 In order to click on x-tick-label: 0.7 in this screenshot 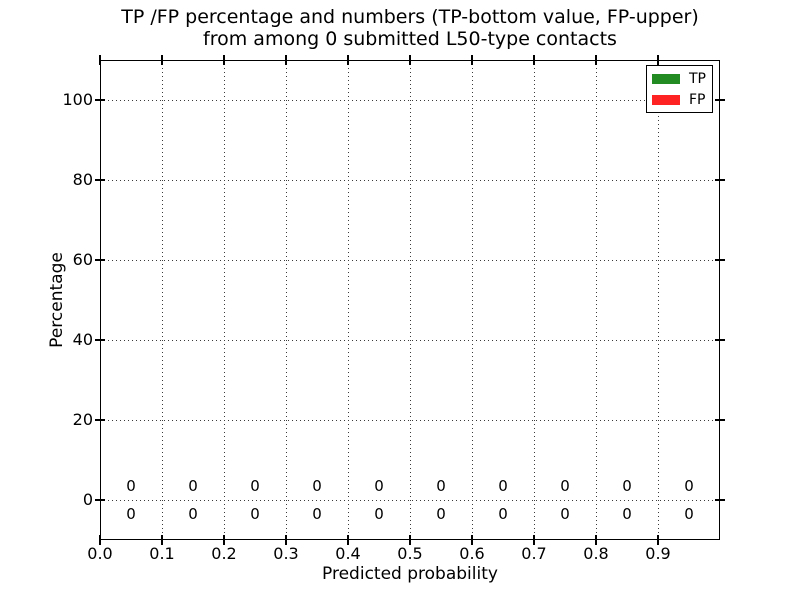, I will do `click(534, 553)`.